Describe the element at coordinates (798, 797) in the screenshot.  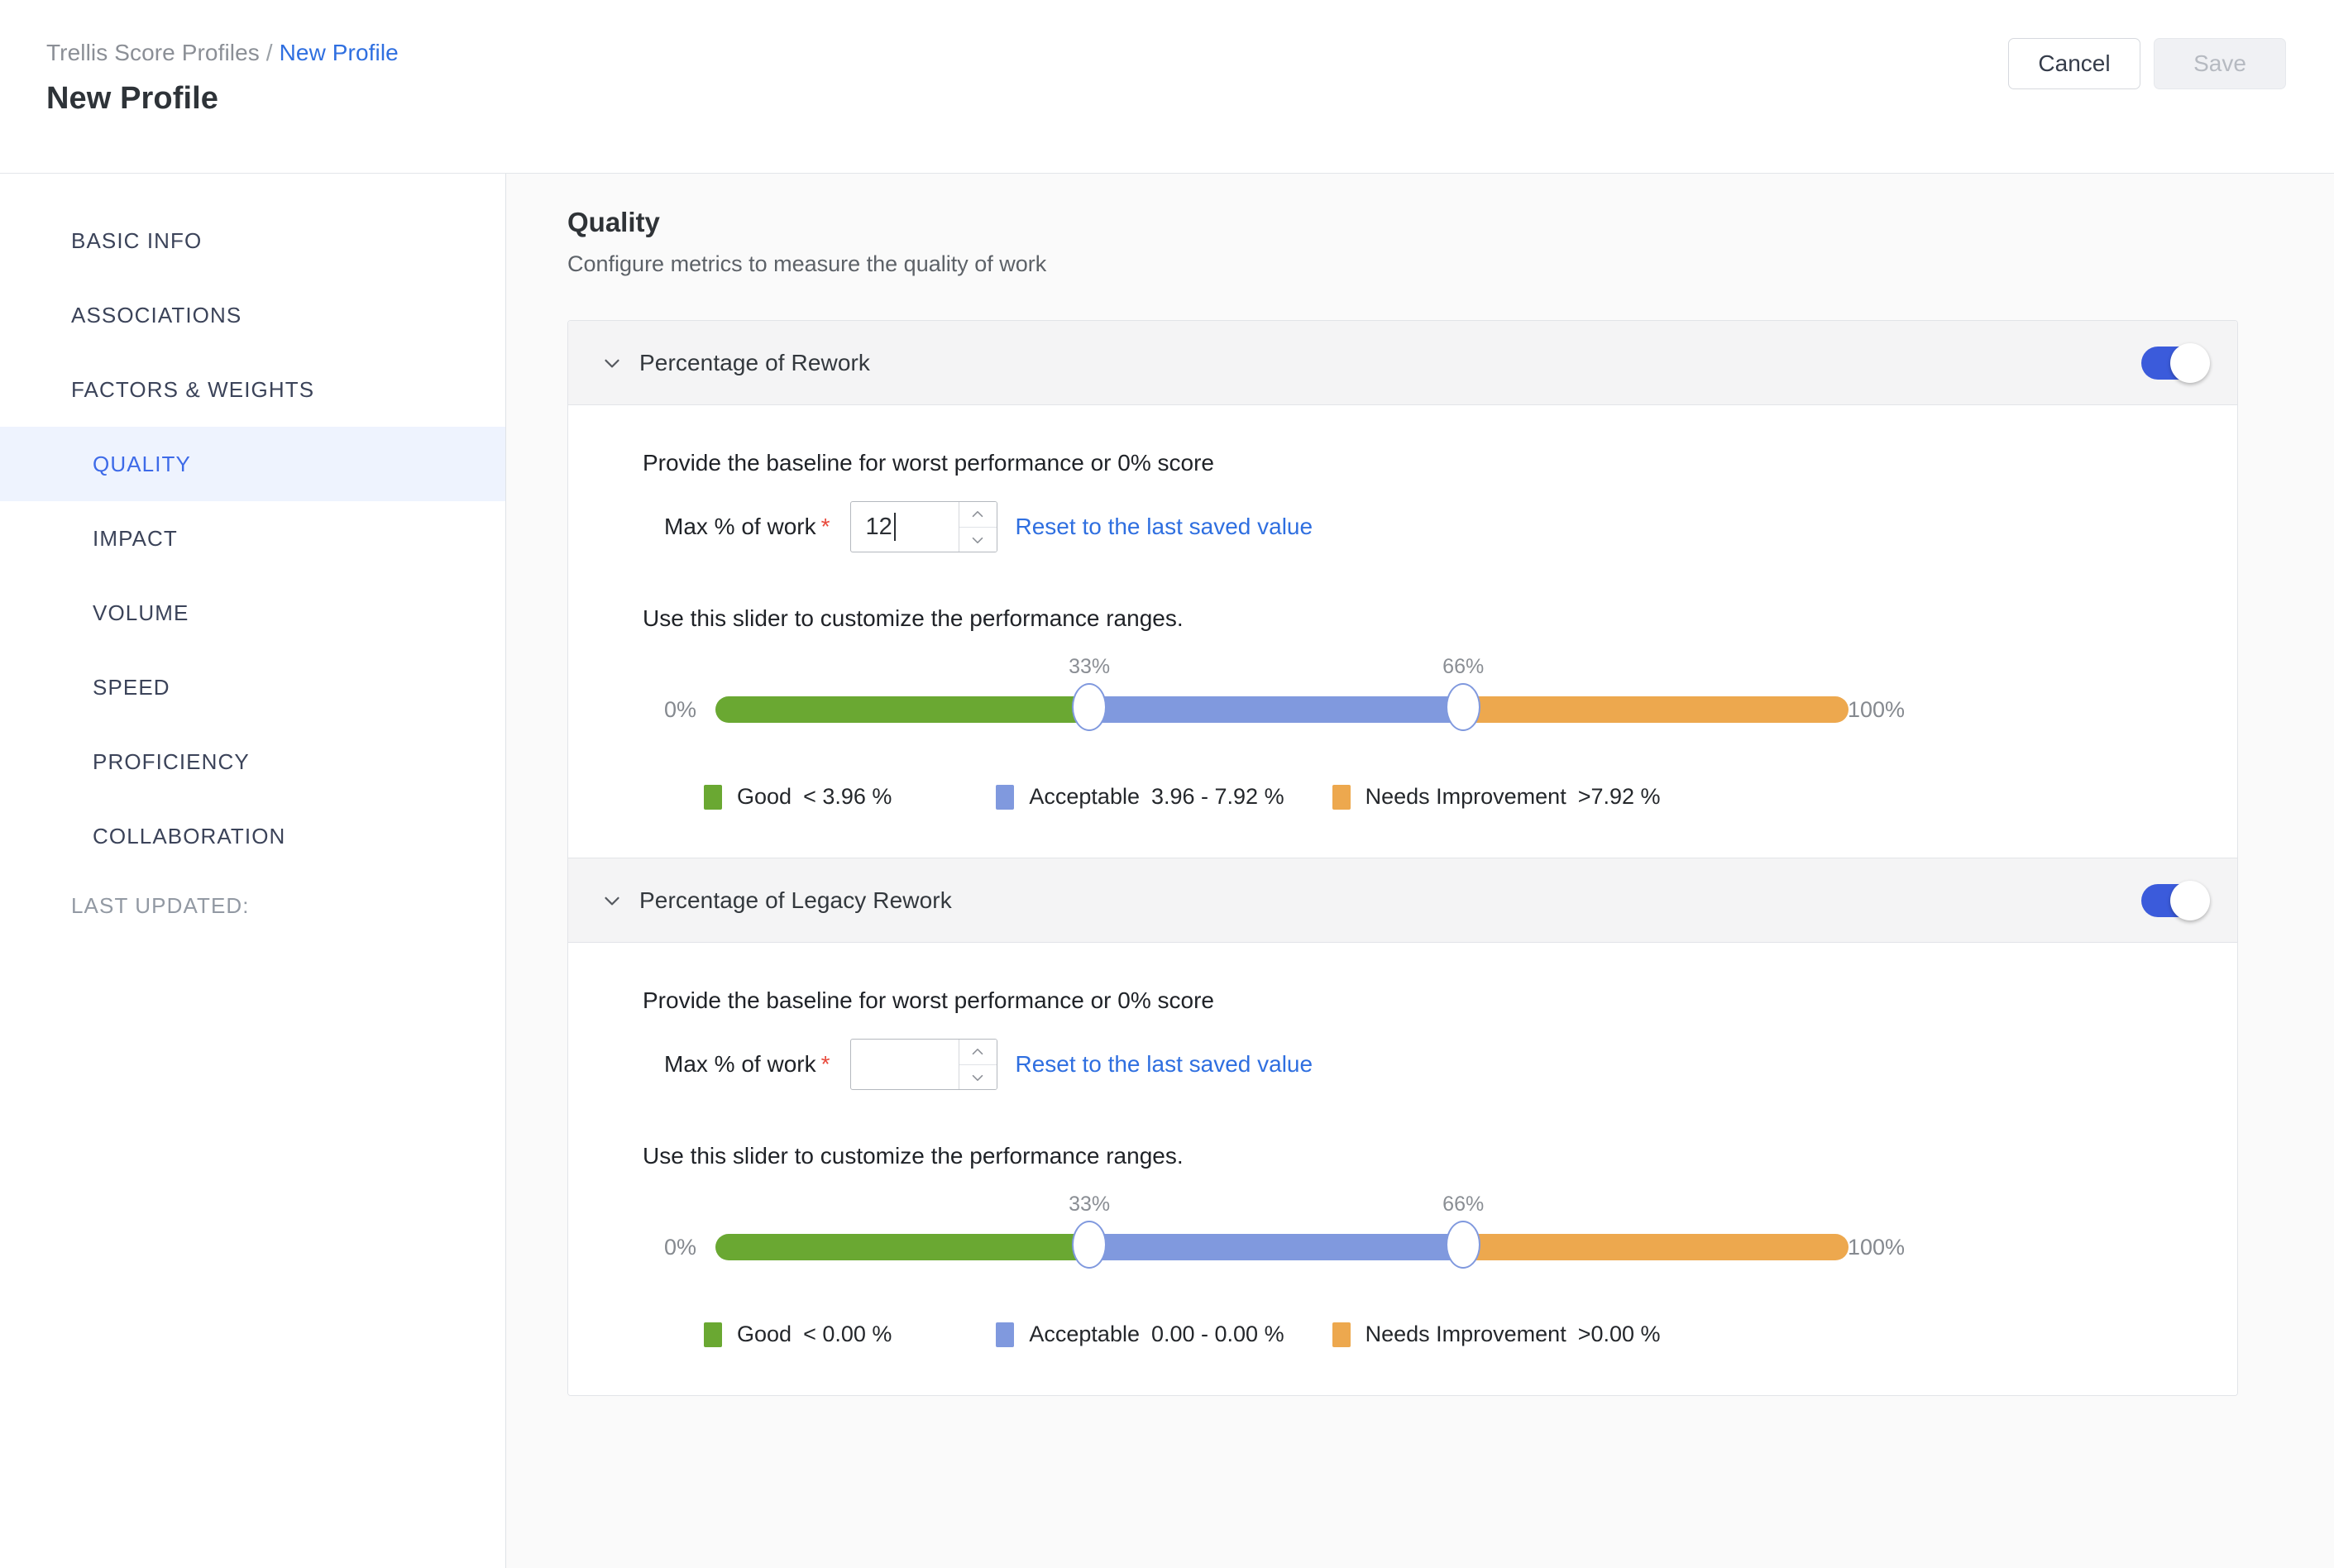
I see `legend-item: Good < 3.96 %` at that location.